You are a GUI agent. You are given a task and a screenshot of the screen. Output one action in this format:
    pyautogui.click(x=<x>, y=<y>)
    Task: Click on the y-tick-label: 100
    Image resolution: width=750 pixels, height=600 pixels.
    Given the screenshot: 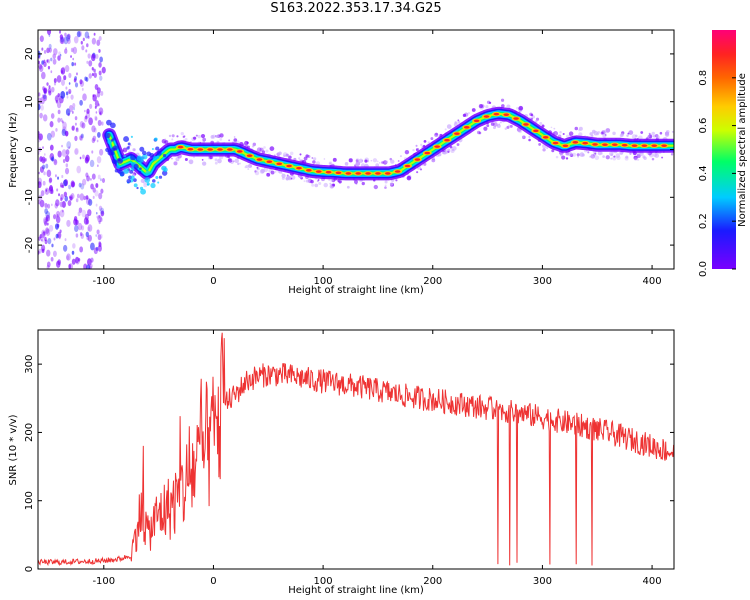 What is the action you would take?
    pyautogui.click(x=29, y=500)
    